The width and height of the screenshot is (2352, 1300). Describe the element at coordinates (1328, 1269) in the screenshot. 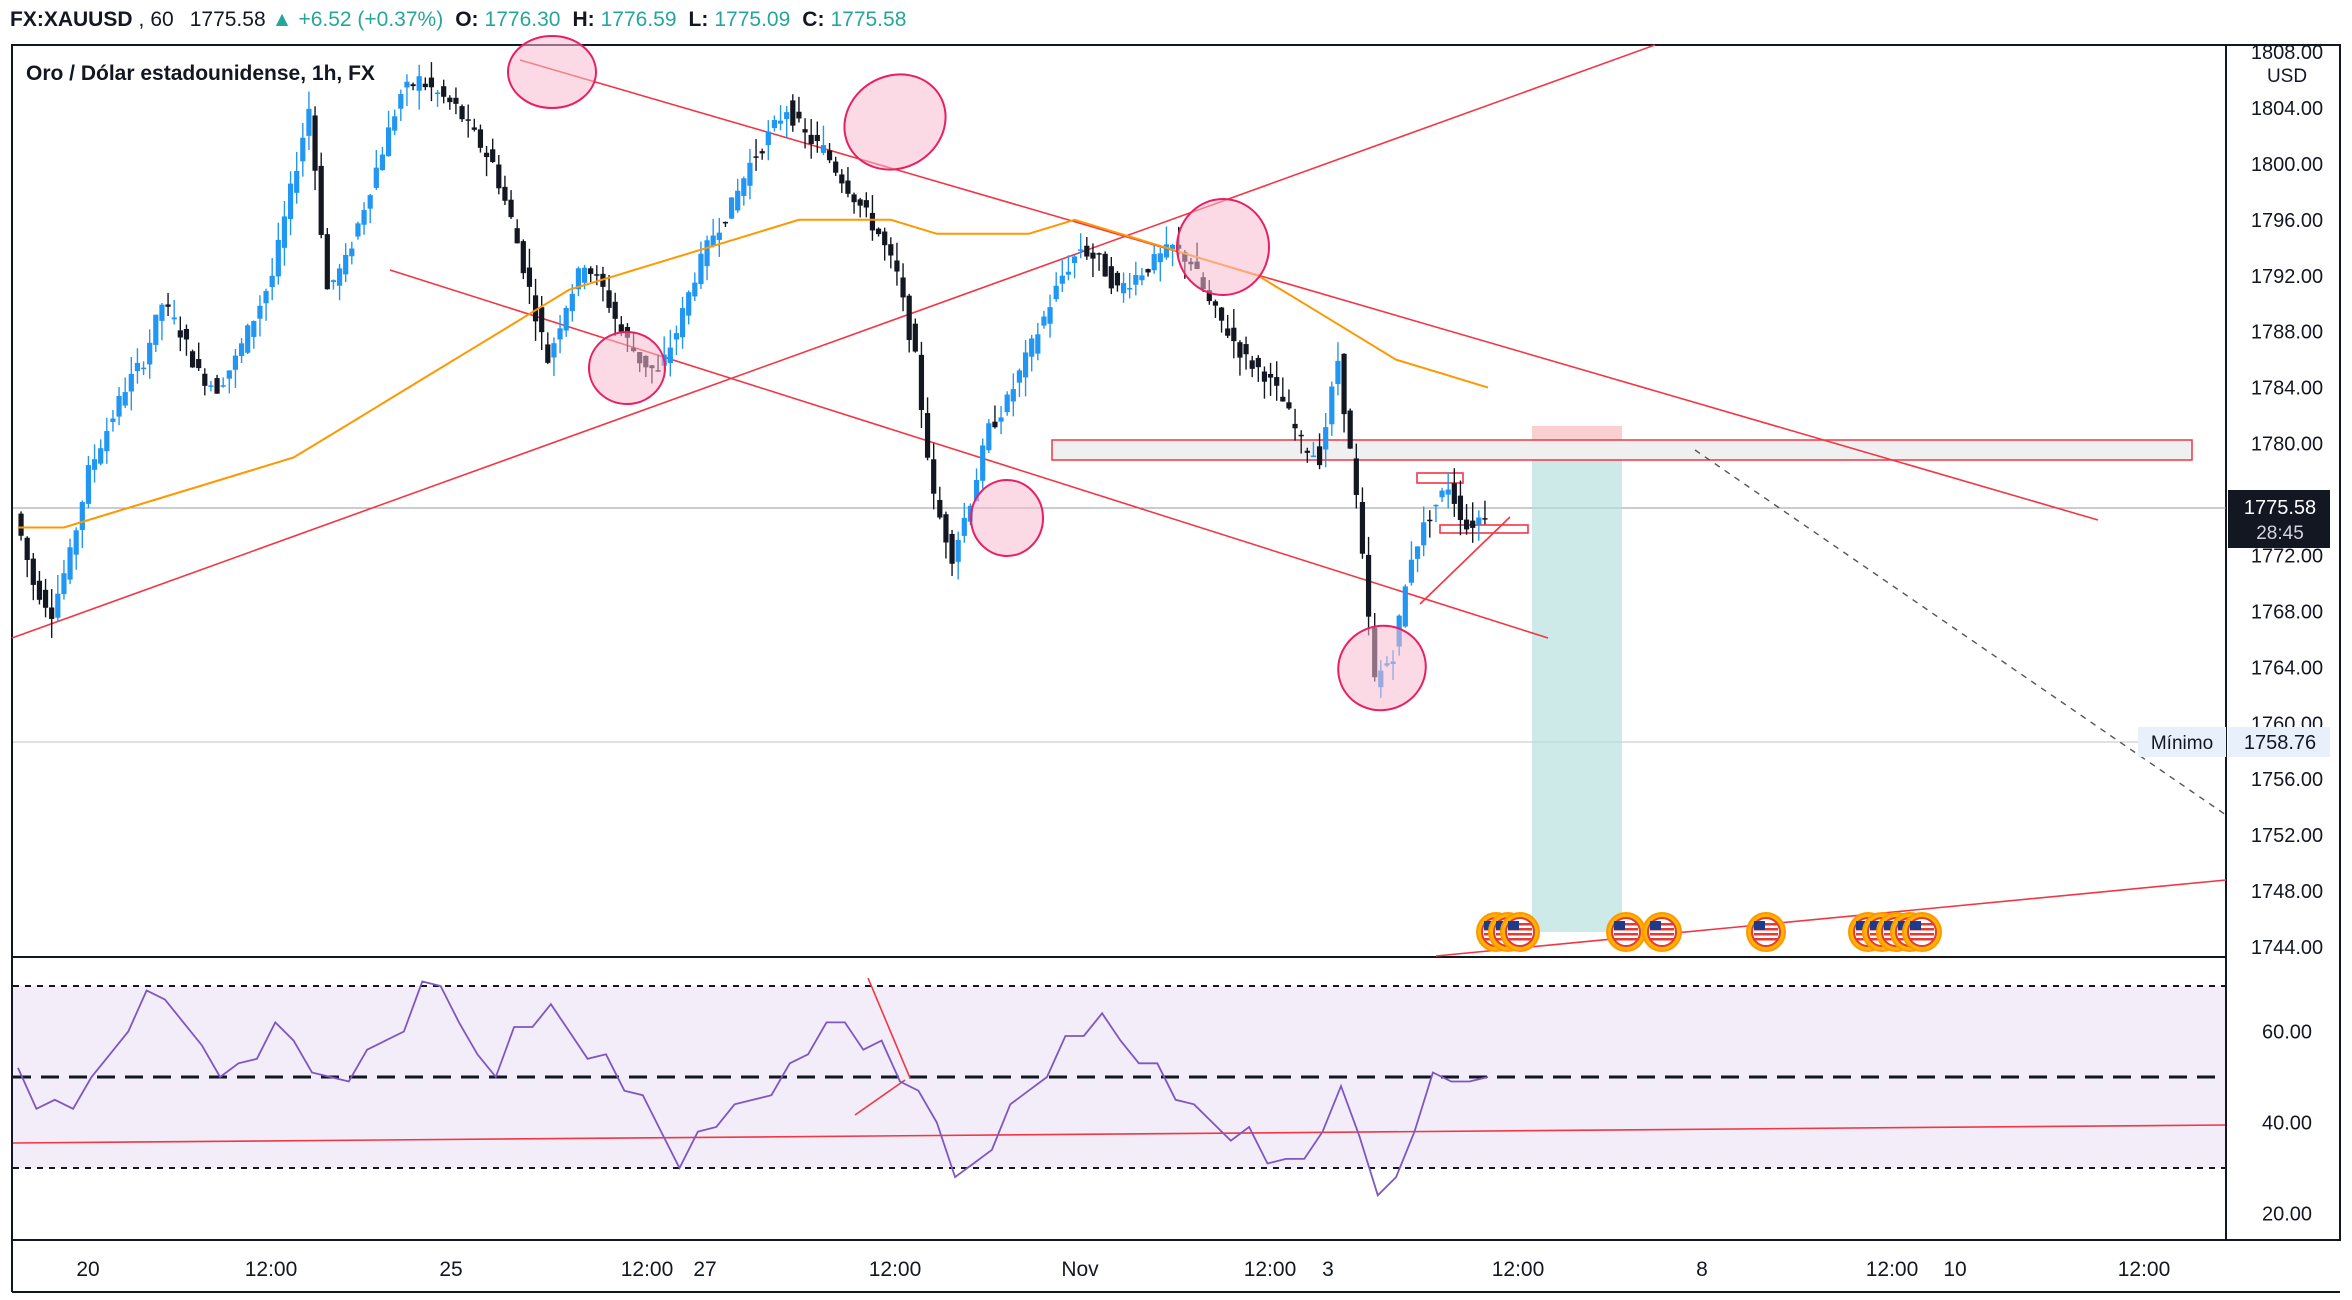

I see `time-tick-label: 3` at that location.